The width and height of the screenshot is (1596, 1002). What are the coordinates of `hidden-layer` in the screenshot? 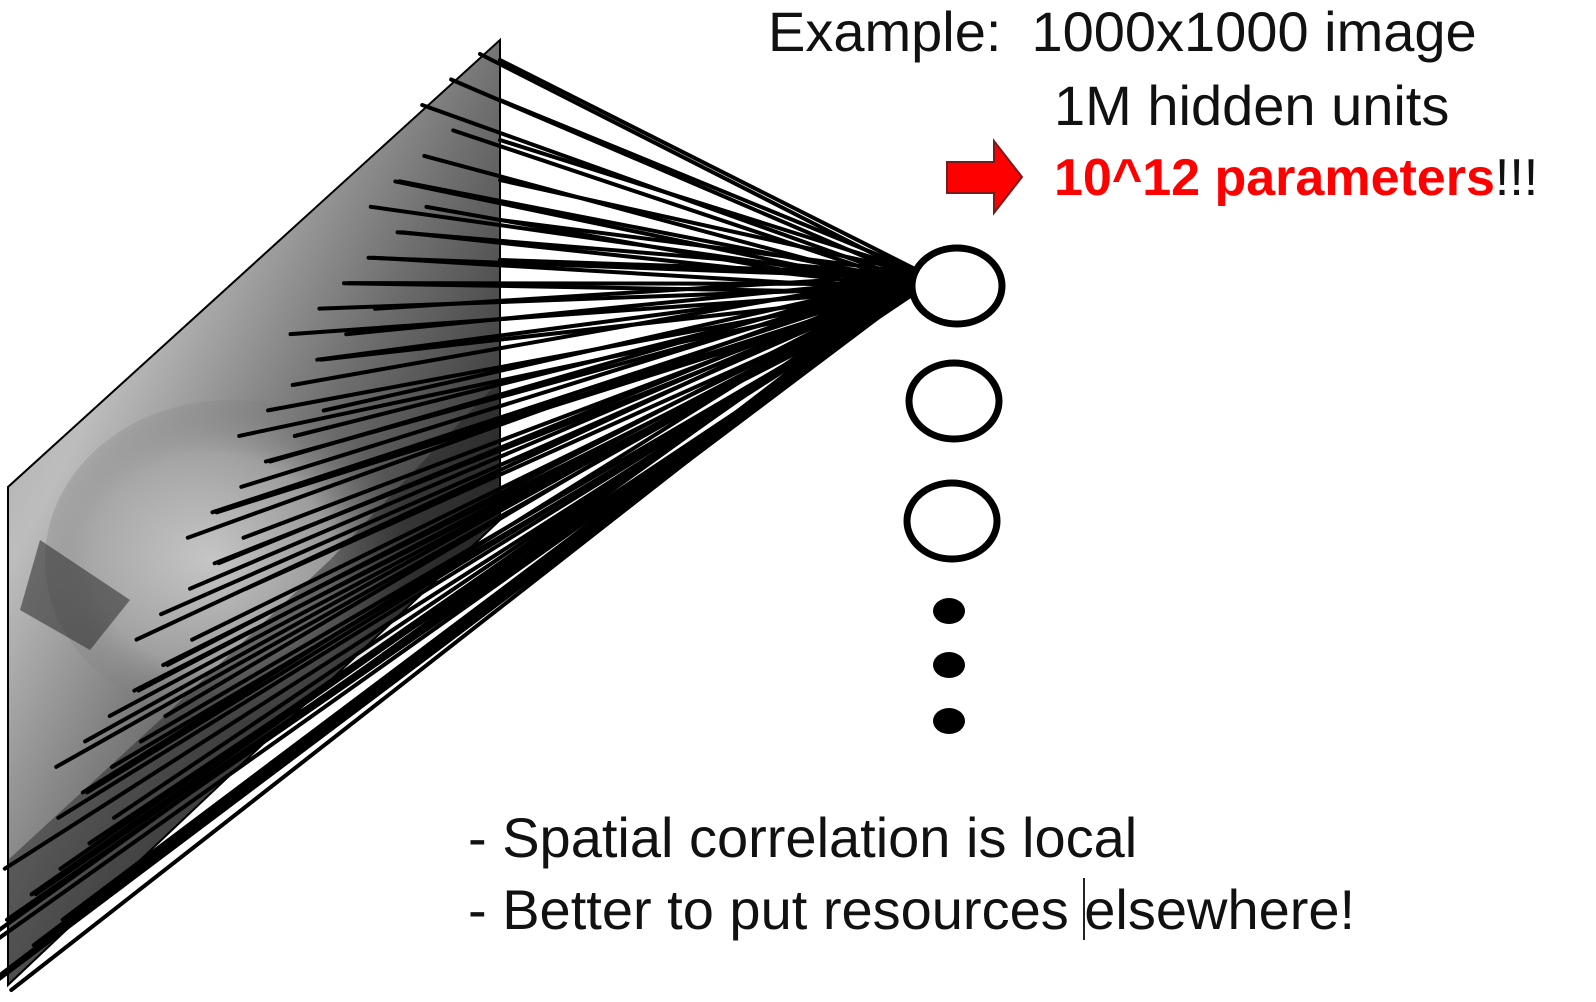 It's located at (954, 489).